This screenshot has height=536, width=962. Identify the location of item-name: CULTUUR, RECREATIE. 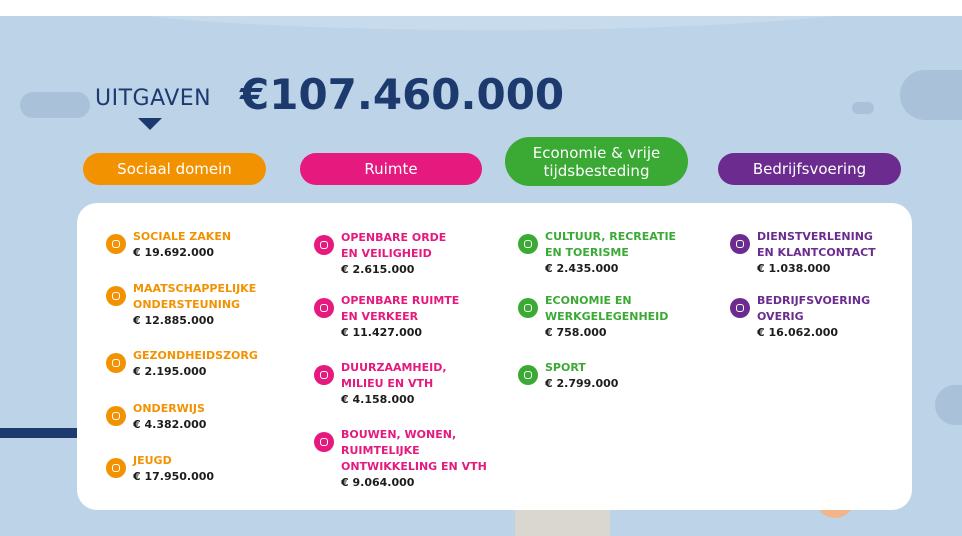
(611, 236).